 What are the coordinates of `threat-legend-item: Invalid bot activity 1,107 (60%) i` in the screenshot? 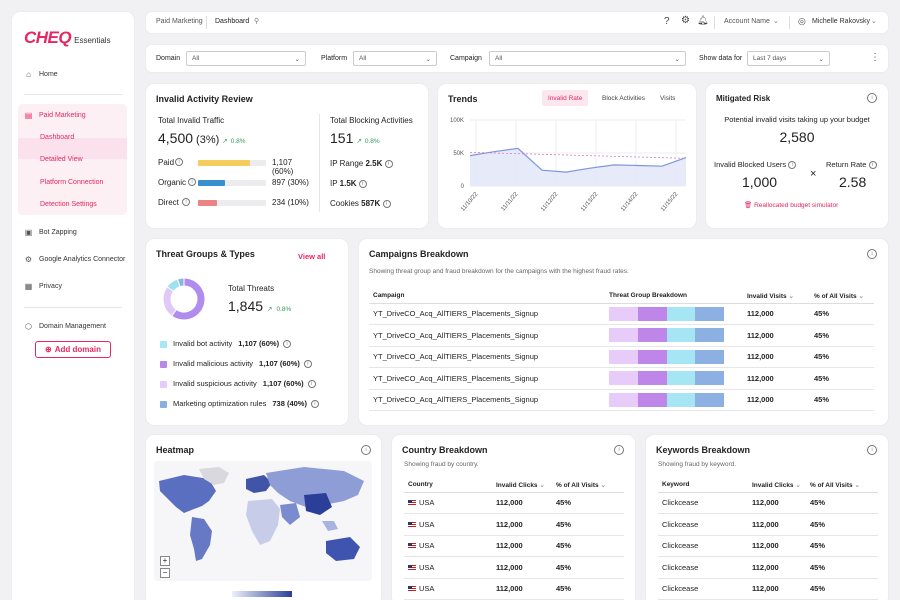 It's located at (226, 344).